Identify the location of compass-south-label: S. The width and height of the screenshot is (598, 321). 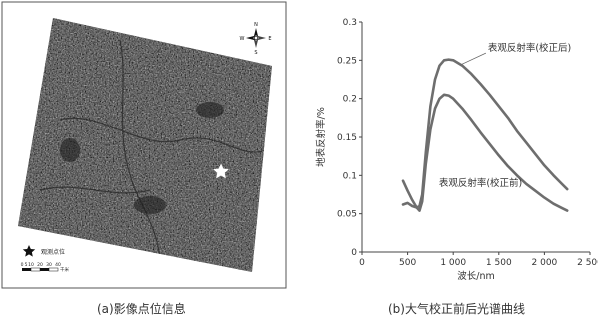
(255, 53).